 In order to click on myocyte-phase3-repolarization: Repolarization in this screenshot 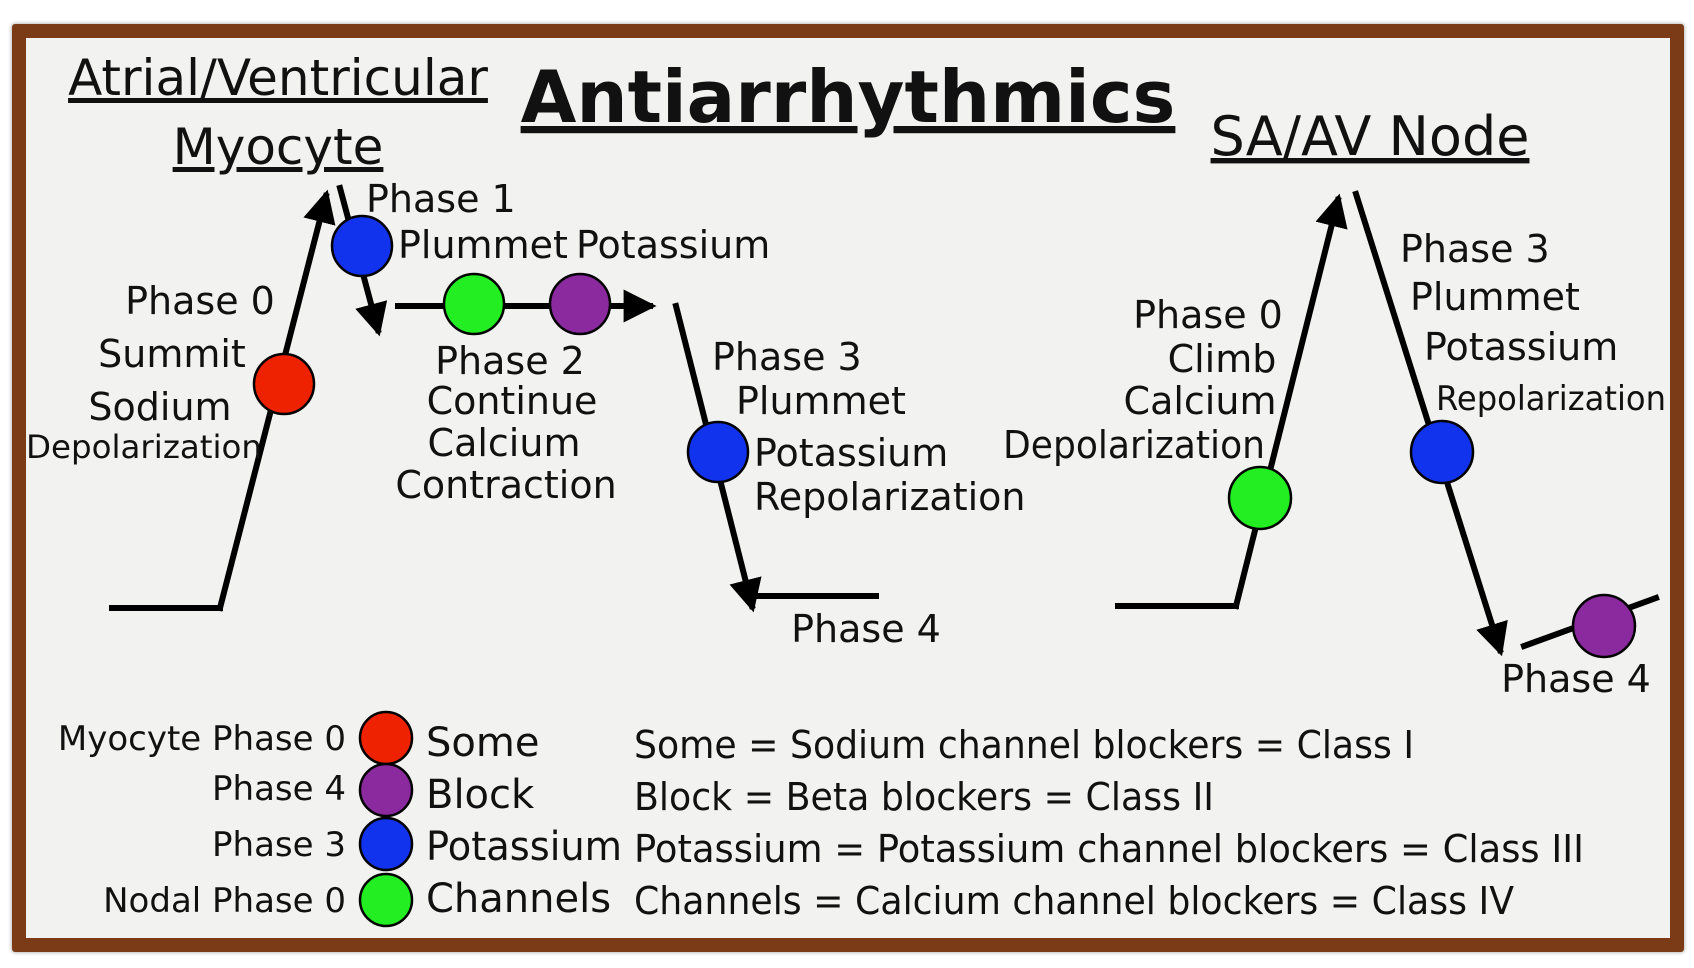, I will do `click(890, 497)`.